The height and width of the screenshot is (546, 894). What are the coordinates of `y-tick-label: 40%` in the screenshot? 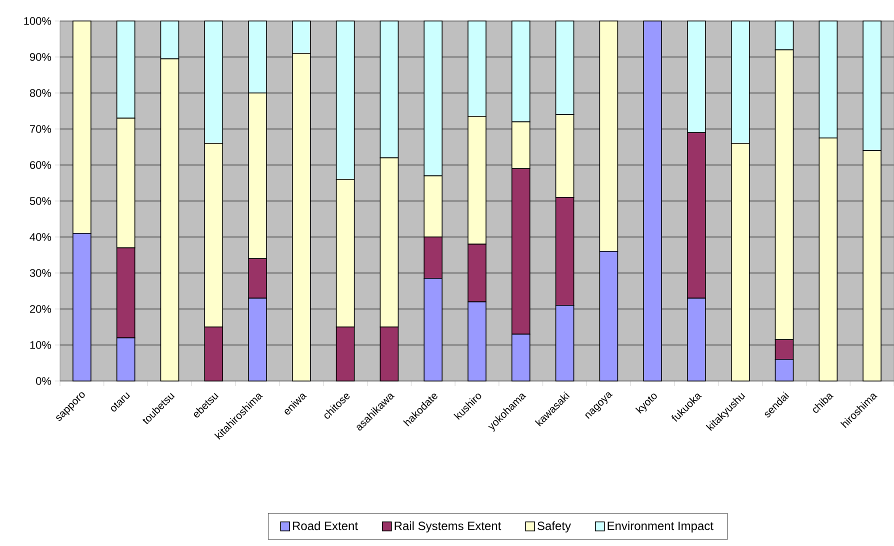 It's located at (41, 237).